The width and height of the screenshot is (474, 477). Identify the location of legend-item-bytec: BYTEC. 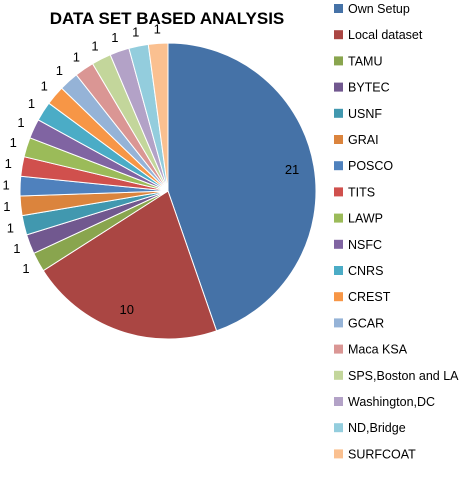
(362, 88).